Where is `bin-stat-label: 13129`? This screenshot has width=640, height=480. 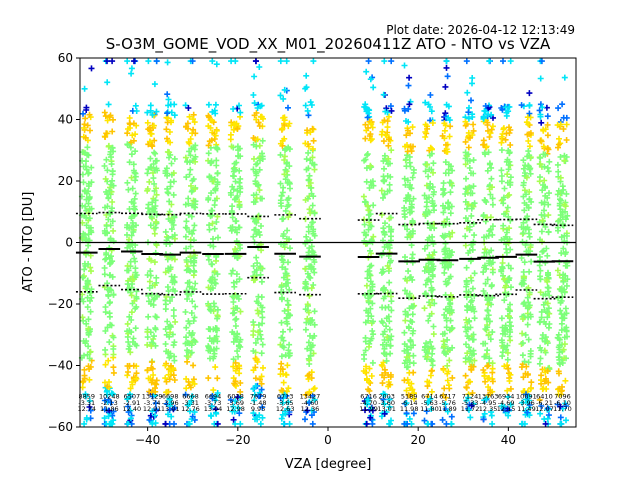
bin-stat-label: 13129 is located at coordinates (152, 397).